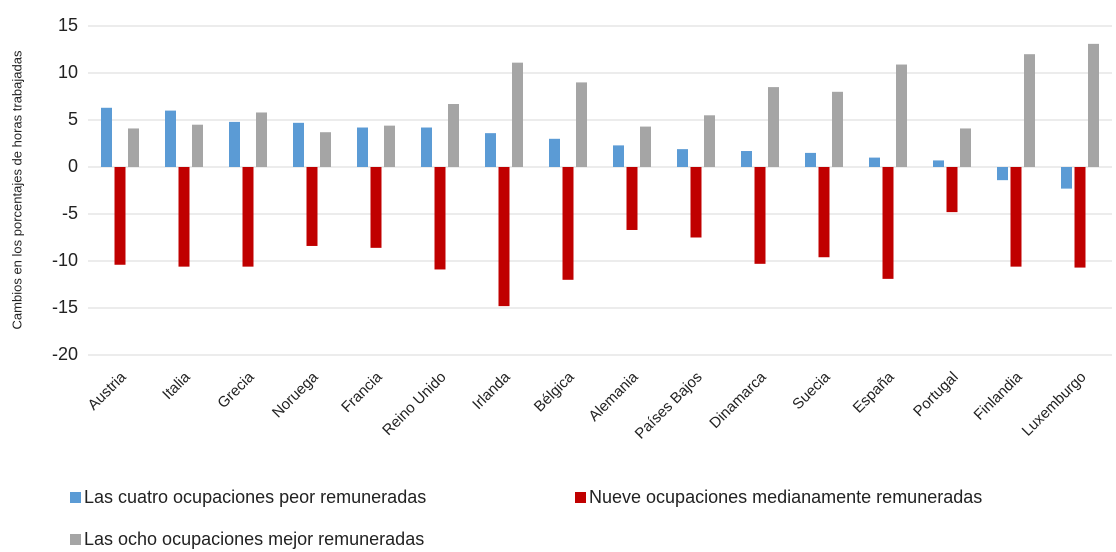 Image resolution: width=1116 pixels, height=552 pixels. Describe the element at coordinates (936, 395) in the screenshot. I see `x-tick-label: Portugal` at that location.